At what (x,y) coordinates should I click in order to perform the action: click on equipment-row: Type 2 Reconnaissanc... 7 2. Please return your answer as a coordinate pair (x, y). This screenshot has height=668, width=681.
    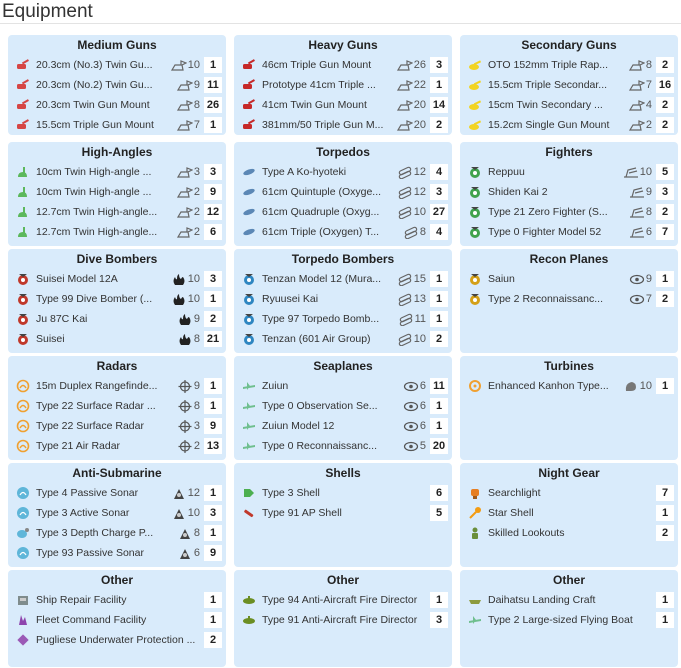
    Looking at the image, I should click on (569, 299).